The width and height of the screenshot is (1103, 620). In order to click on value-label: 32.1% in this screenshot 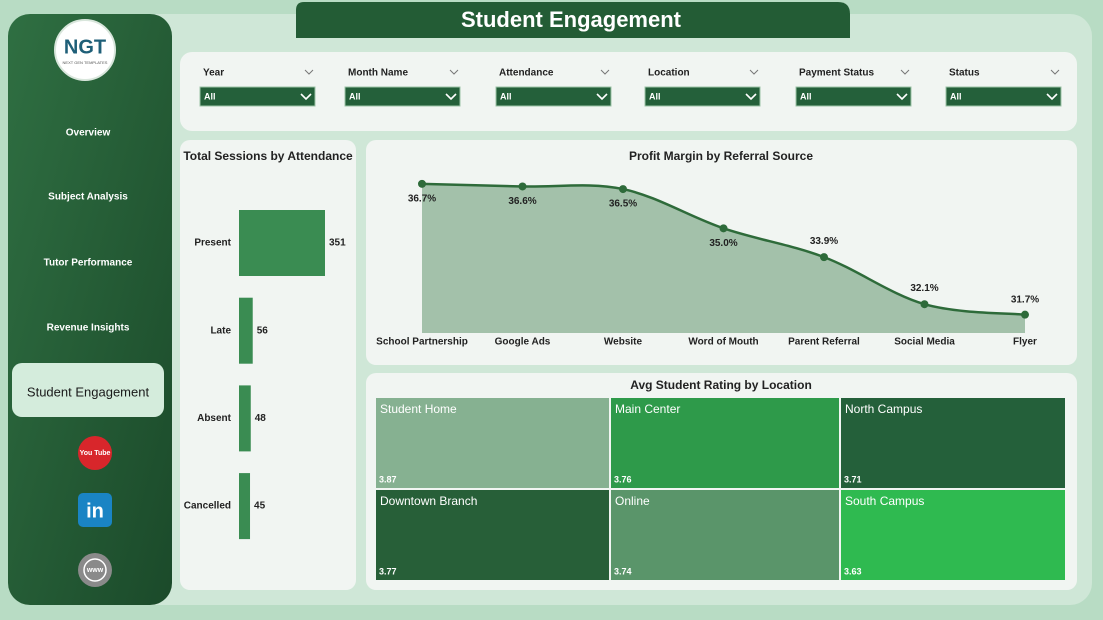, I will do `click(924, 288)`.